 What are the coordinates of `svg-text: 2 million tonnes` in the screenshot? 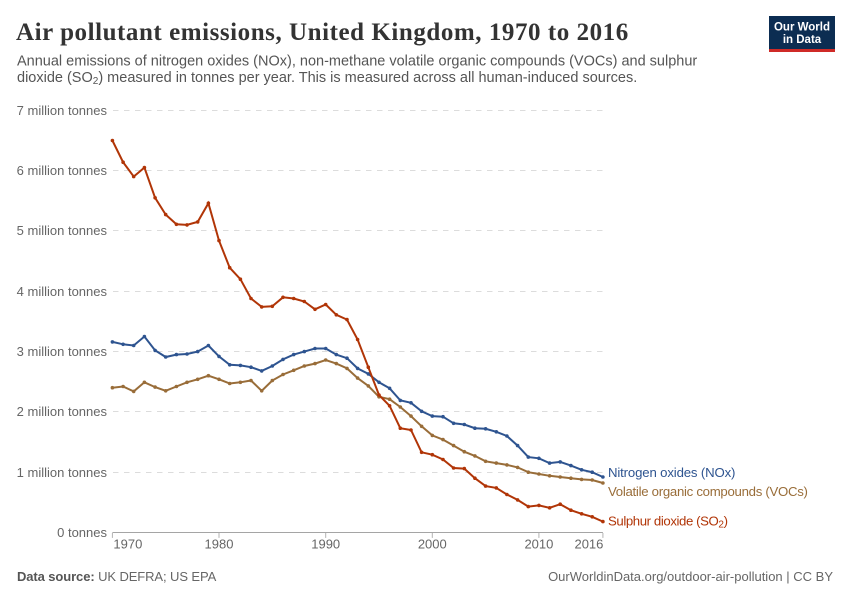 It's located at (62, 411).